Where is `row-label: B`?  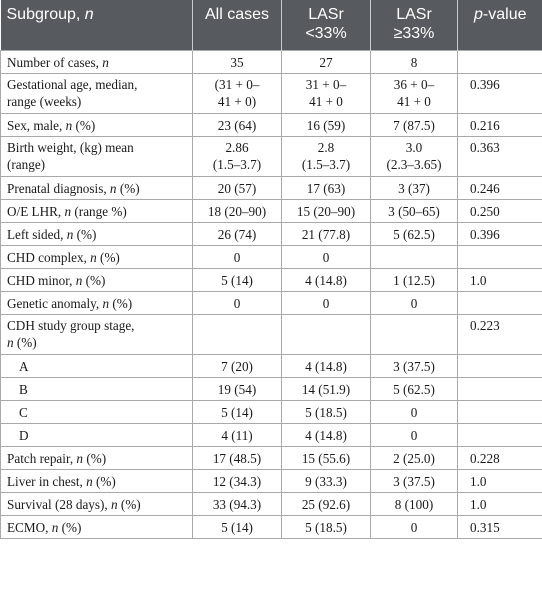
row-label: B is located at coordinates (96, 388).